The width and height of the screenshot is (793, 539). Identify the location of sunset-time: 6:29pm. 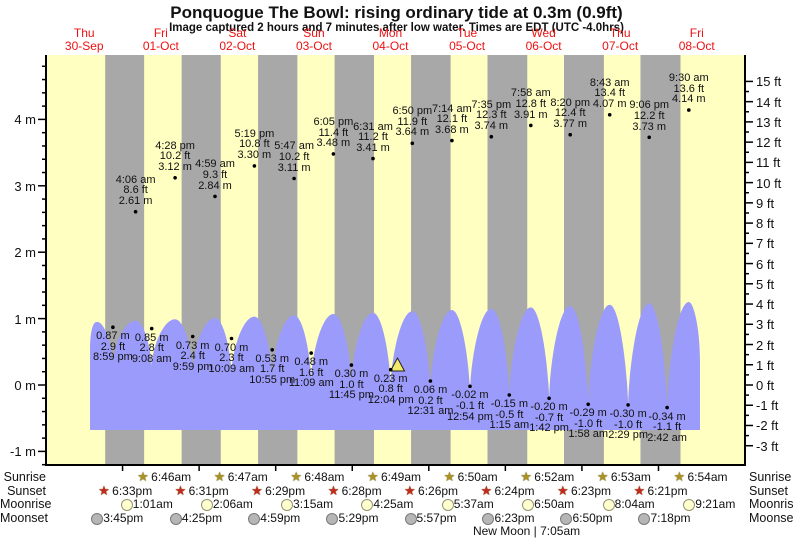
(285, 491).